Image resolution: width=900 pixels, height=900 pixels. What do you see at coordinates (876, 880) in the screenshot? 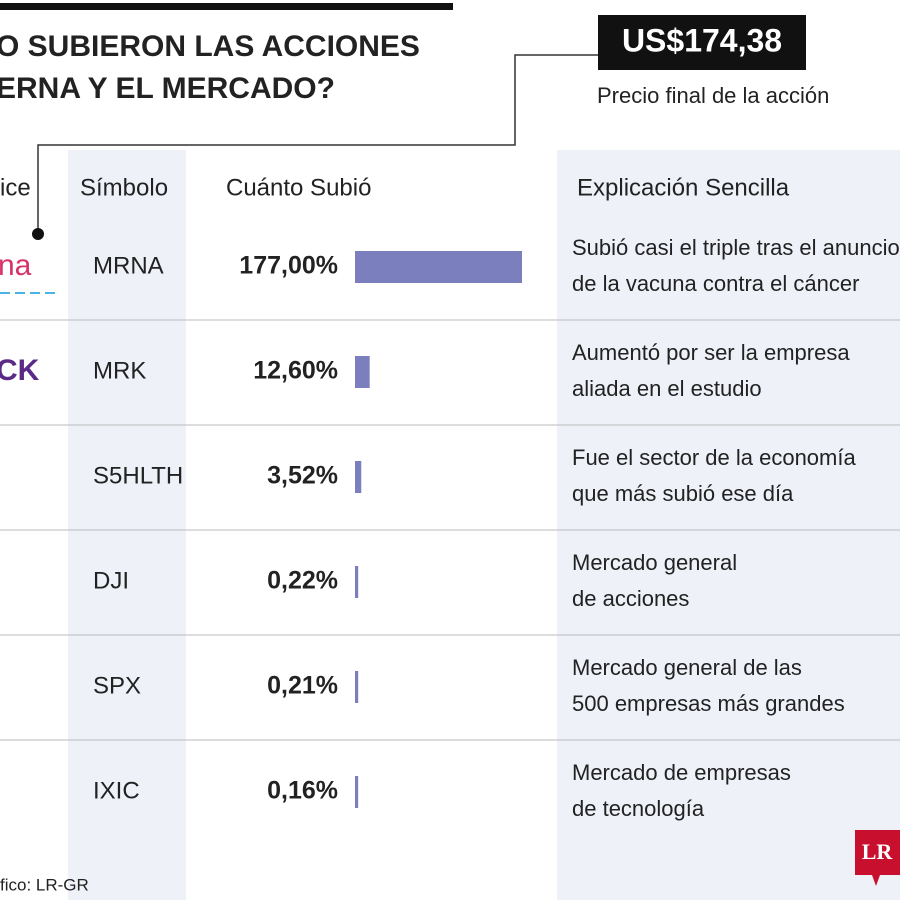
I see `brand-logo-tail` at bounding box center [876, 880].